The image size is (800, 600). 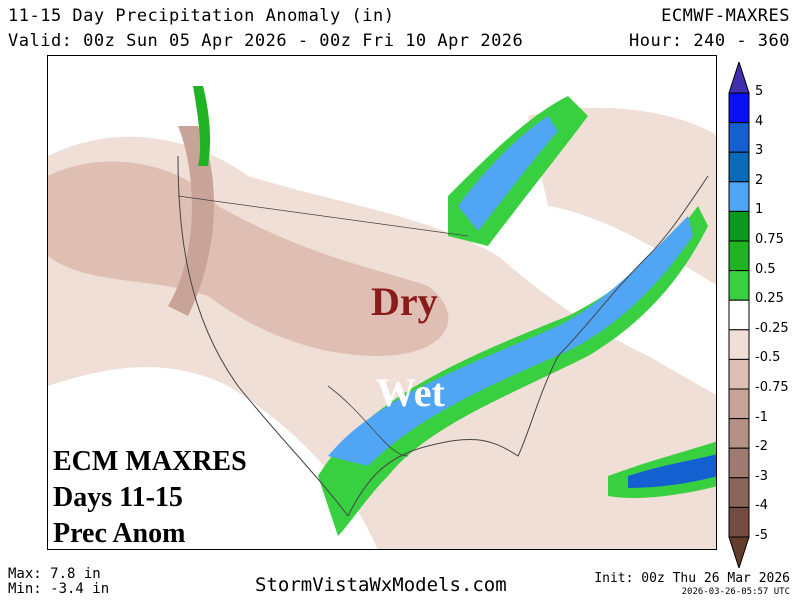 What do you see at coordinates (772, 387) in the screenshot?
I see `colorbar-tick-label: -0.75` at bounding box center [772, 387].